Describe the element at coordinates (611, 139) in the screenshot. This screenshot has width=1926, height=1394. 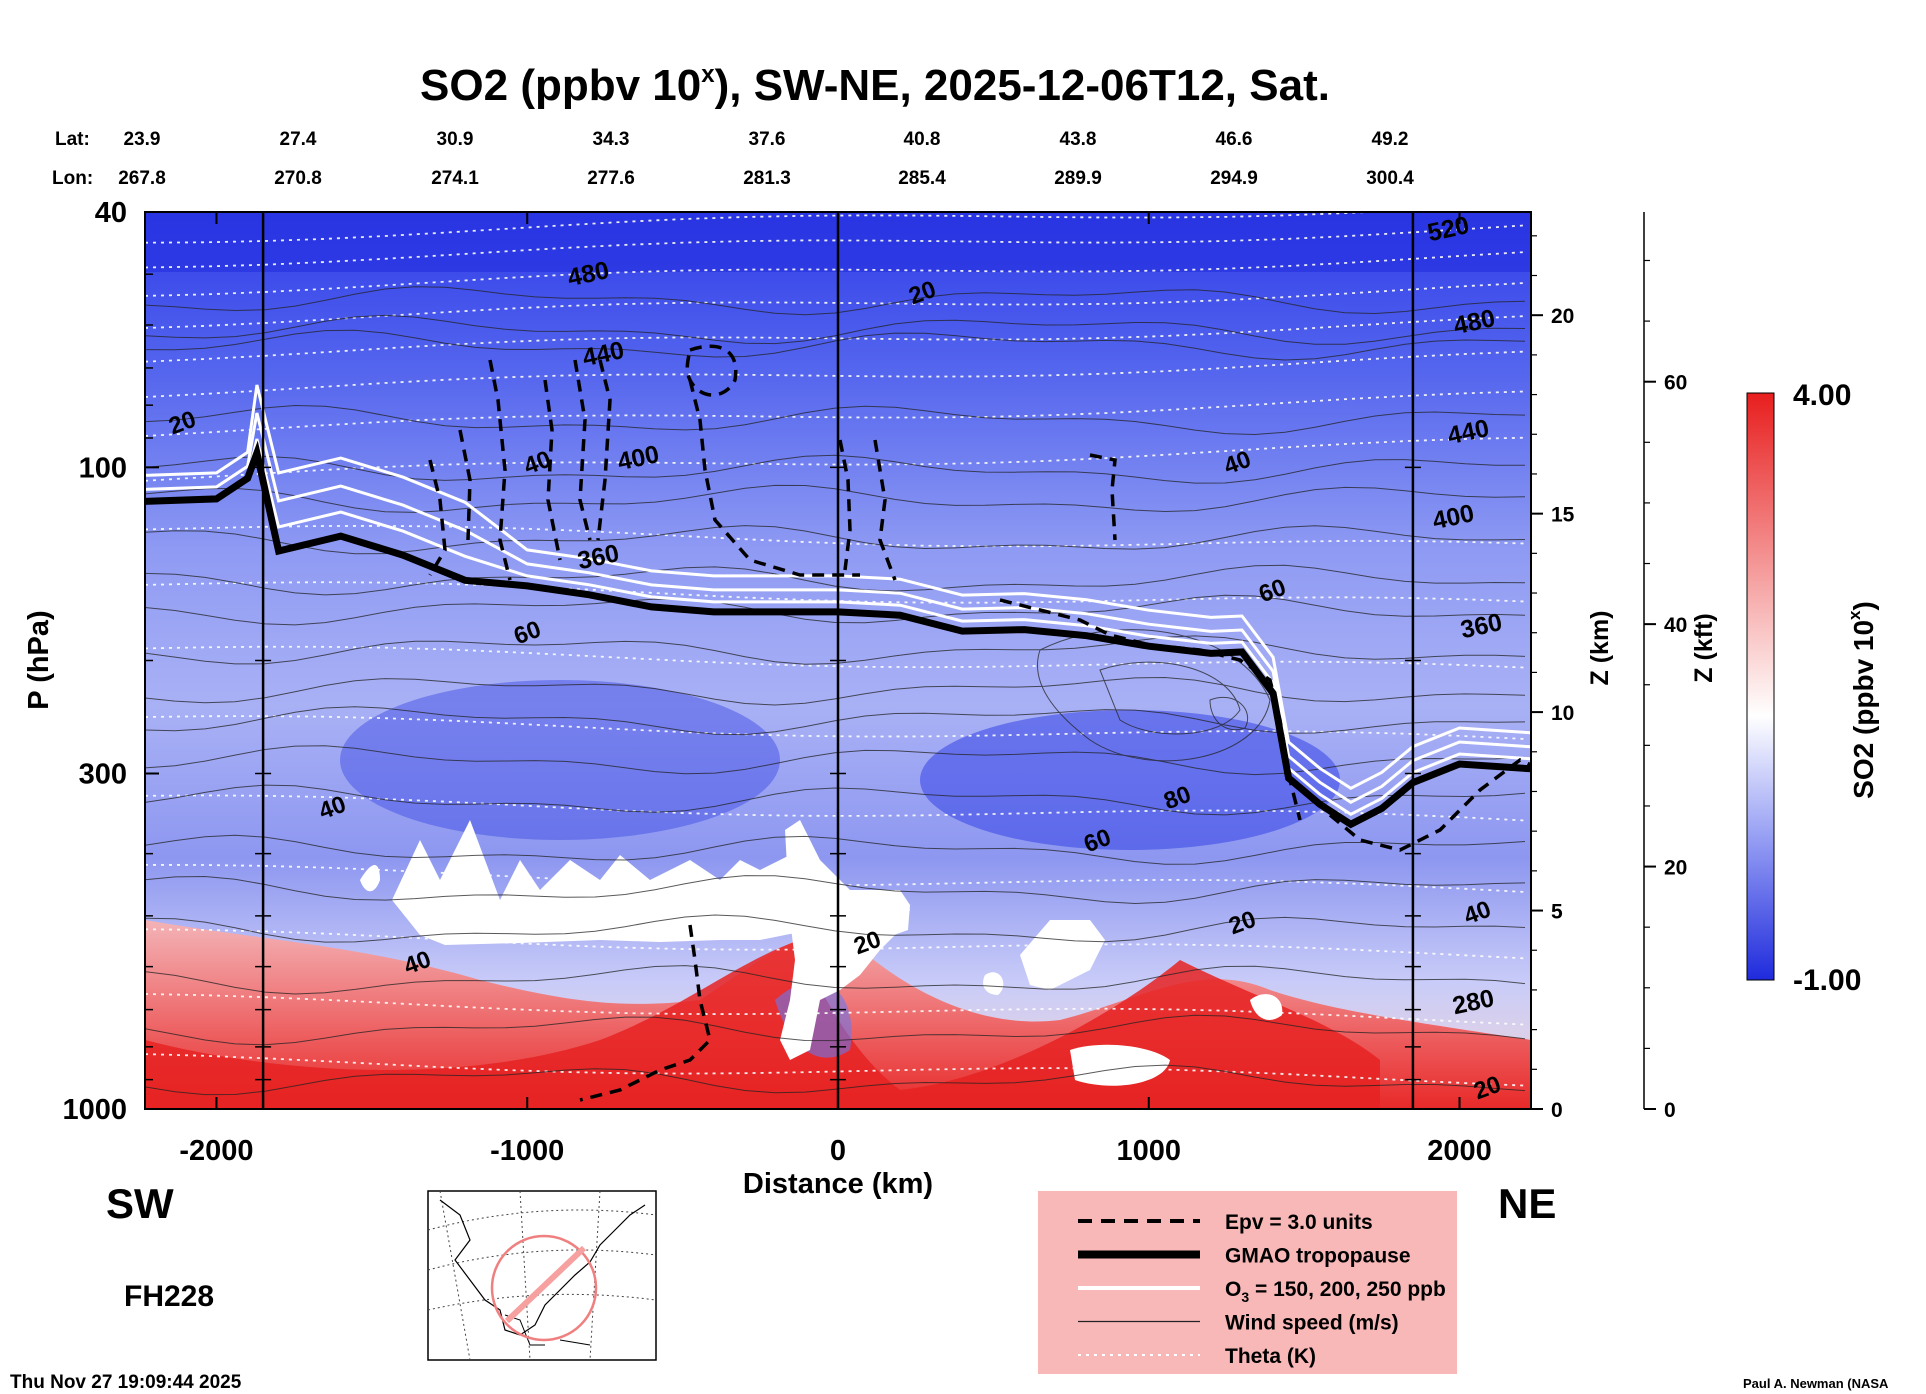
I see `lat-value: 34.3` at that location.